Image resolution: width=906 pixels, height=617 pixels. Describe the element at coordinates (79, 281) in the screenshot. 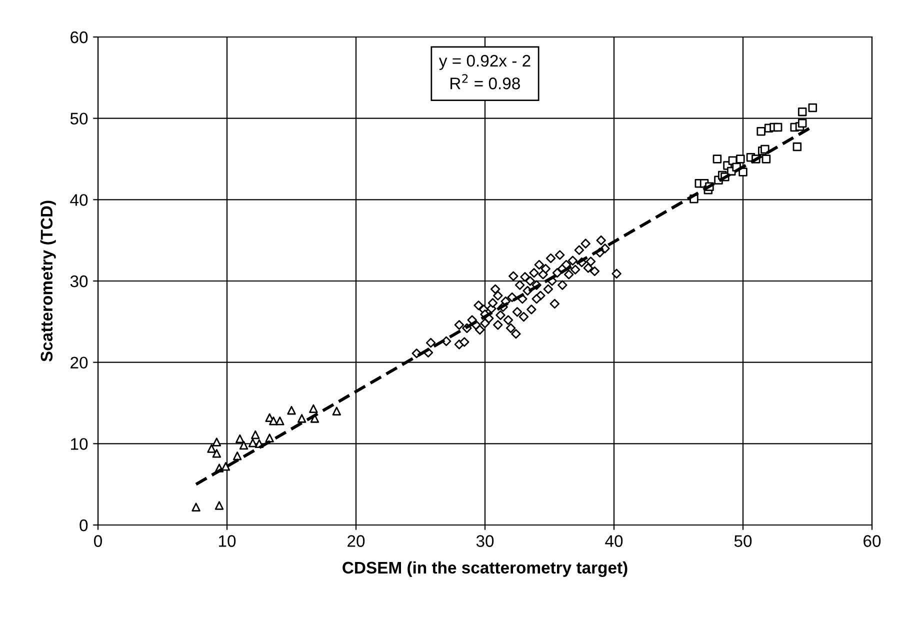

I see `y-tick-label: 30` at that location.